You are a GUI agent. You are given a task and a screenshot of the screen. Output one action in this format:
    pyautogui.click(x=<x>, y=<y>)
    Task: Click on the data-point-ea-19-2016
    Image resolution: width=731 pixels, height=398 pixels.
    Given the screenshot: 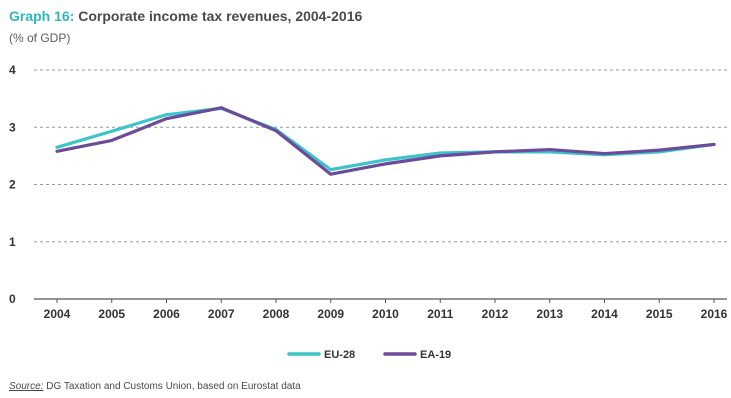 What is the action you would take?
    pyautogui.click(x=714, y=144)
    